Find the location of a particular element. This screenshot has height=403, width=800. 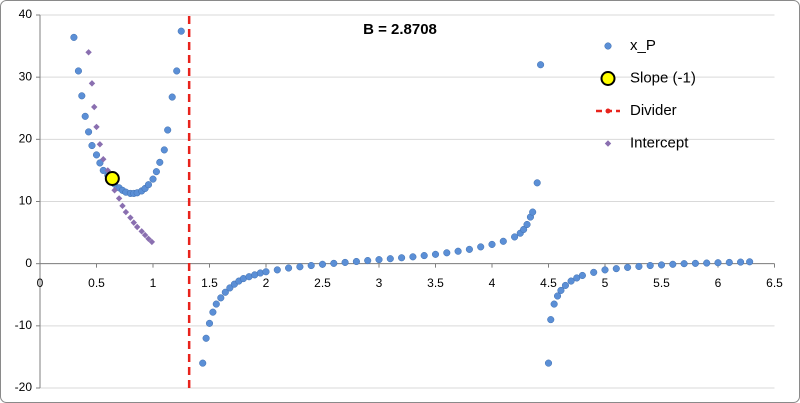

legend: x_P Slope (-1) Divider Intercept is located at coordinates (646, 94).